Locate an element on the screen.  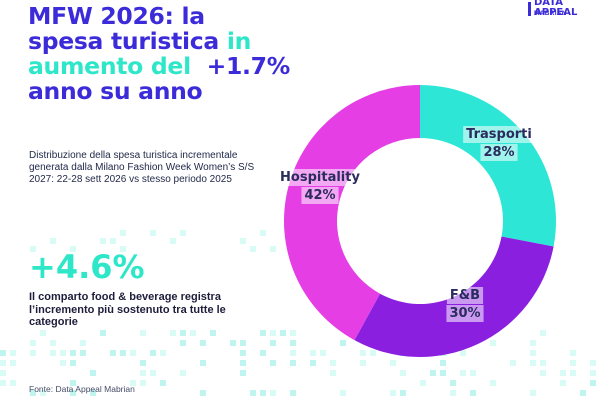
slice-value: 28% is located at coordinates (498, 152).